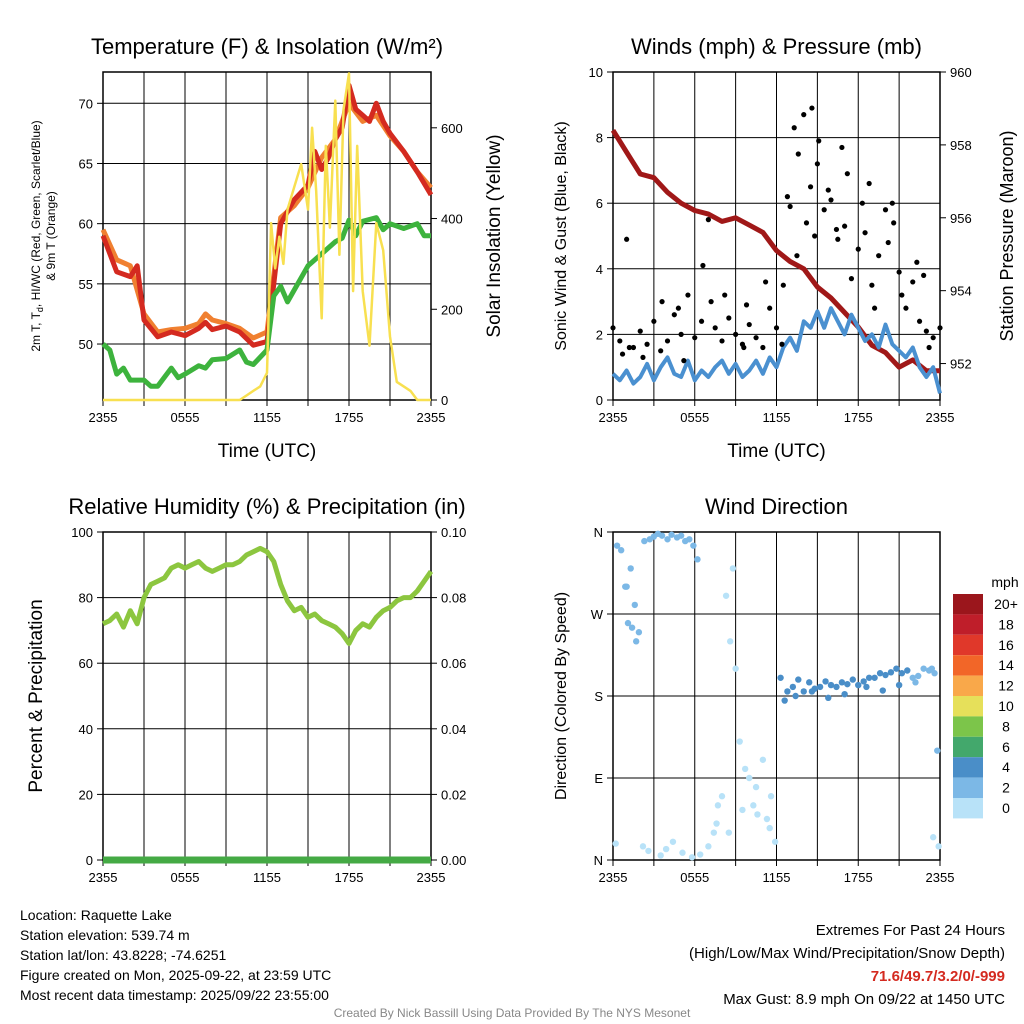  Describe the element at coordinates (453, 663) in the screenshot. I see `right-y-tick-label: 0.06` at that location.